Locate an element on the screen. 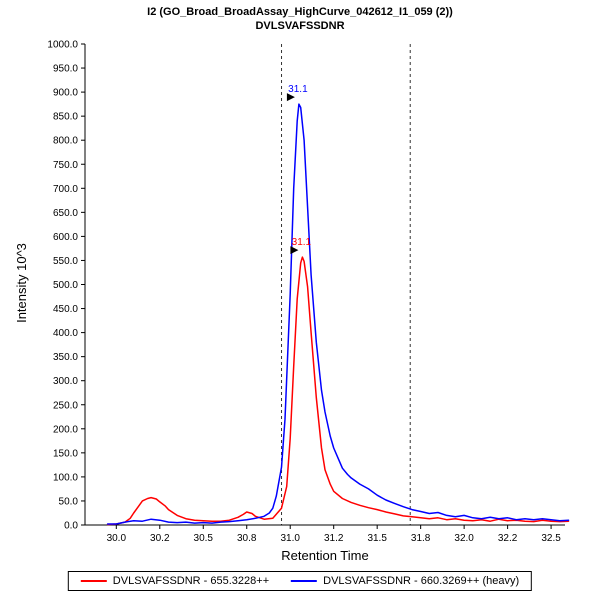 Image resolution: width=600 pixels, height=600 pixels. legend-swatch-red-line is located at coordinates (93, 581).